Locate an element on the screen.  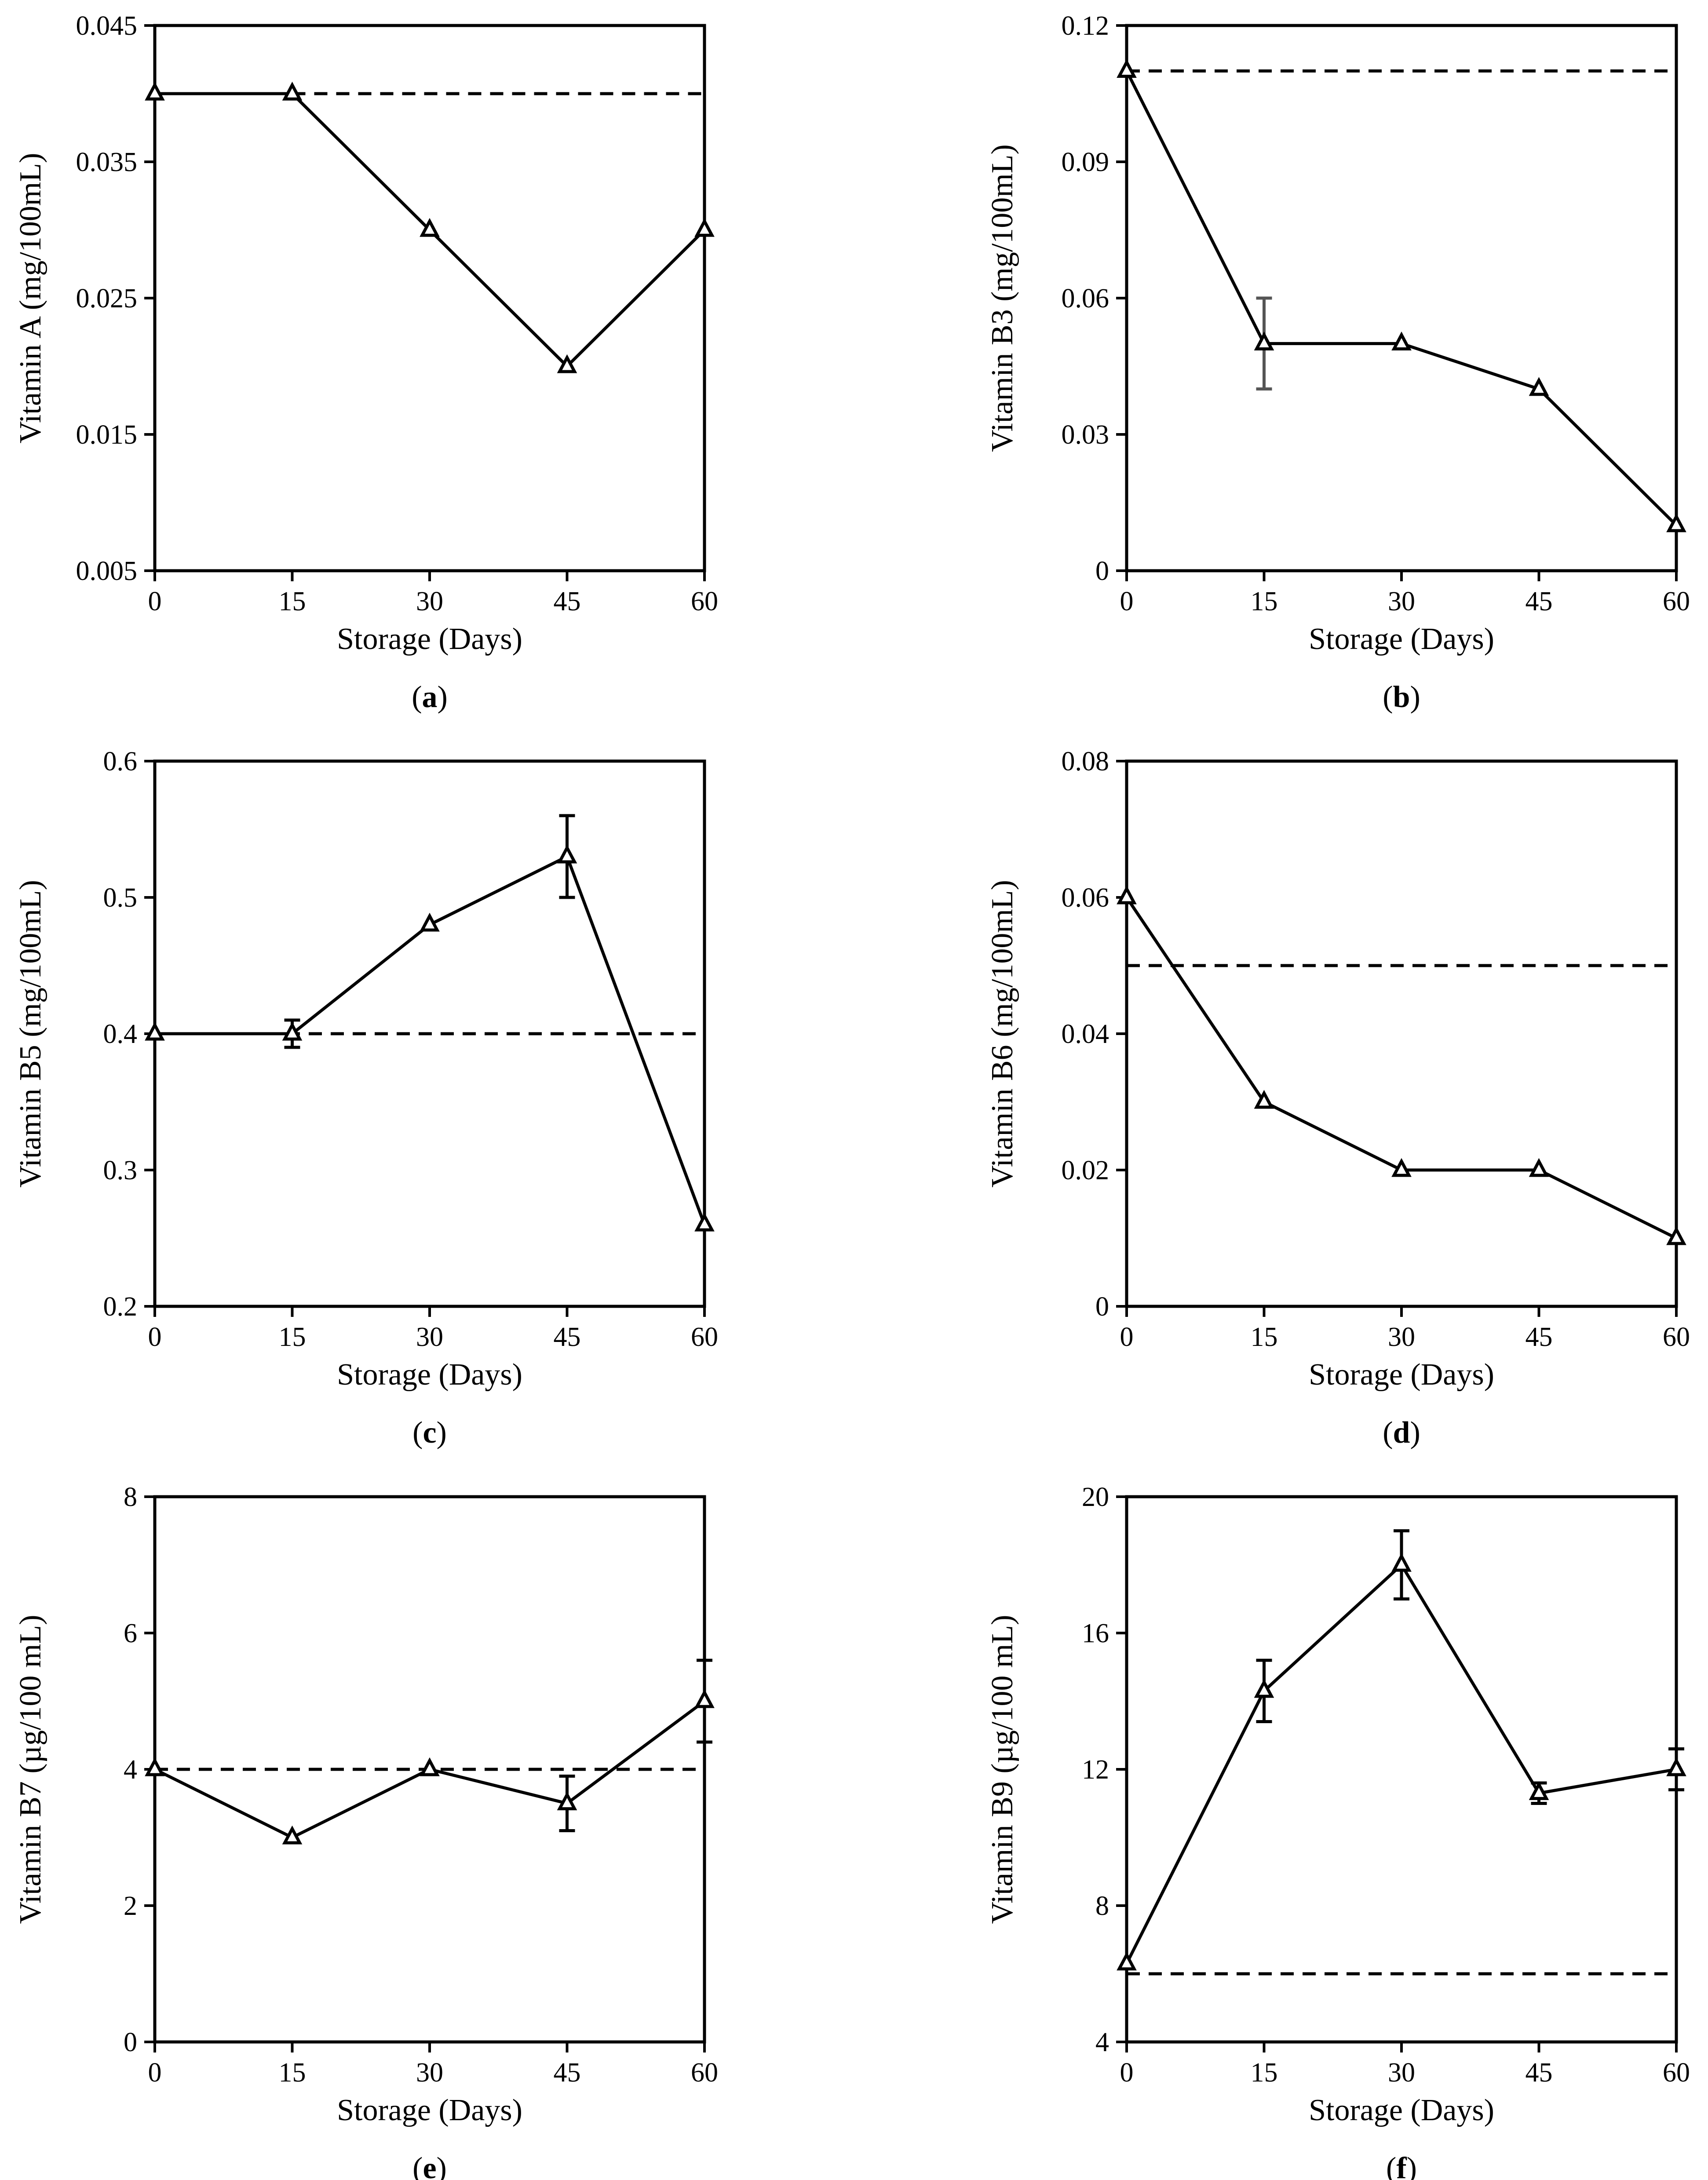
y-axis-title: Vitamin B7 (µg/100 mL) is located at coordinates (31, 1769).